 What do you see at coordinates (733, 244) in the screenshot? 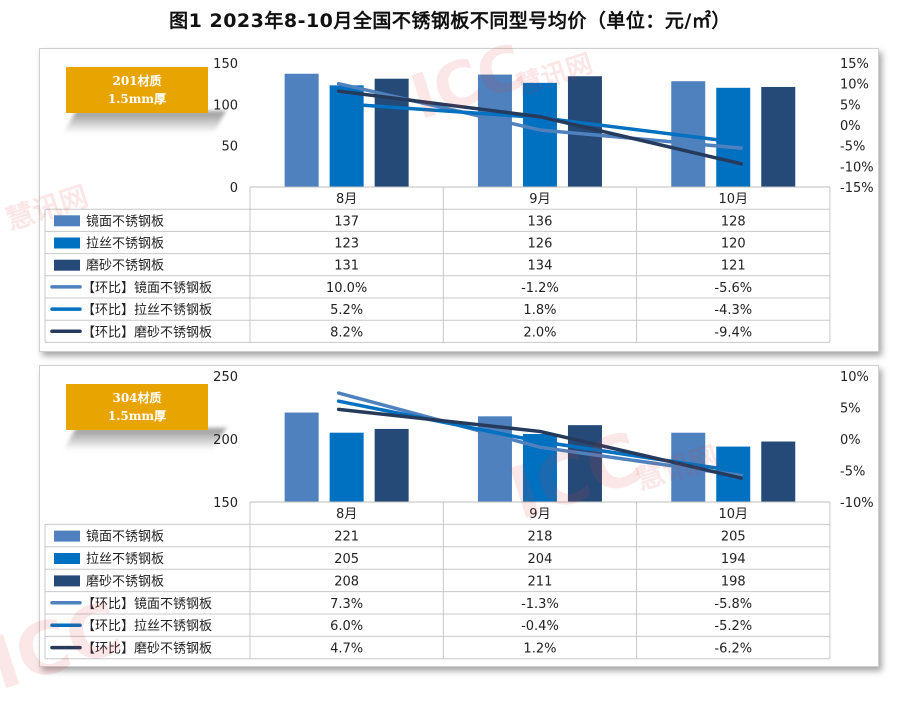
I see `table-cell: 120` at bounding box center [733, 244].